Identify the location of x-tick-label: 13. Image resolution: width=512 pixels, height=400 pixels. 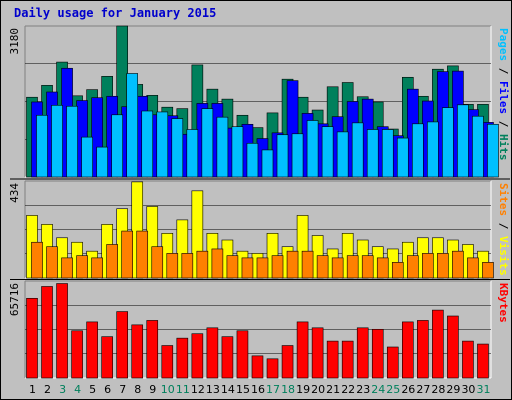
(213, 389).